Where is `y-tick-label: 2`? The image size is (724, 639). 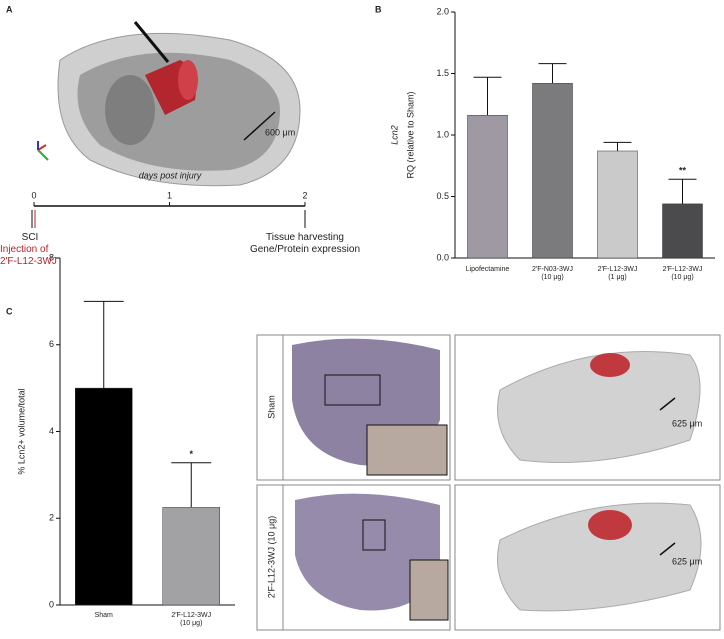
y-tick-label: 2 is located at coordinates (51, 518).